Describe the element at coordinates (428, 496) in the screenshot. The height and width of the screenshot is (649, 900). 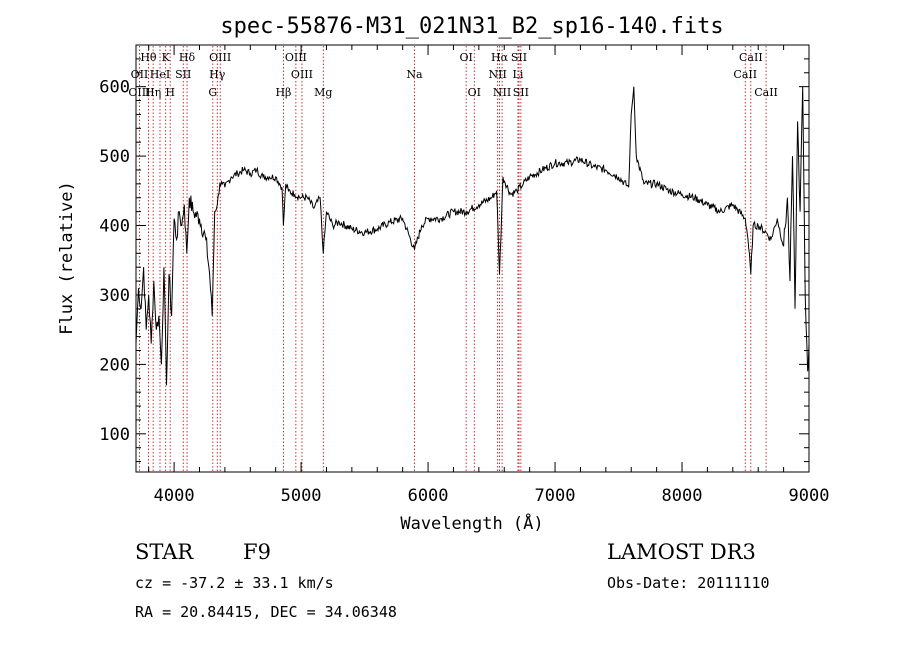
I see `x-tick-label-6000: 6000` at that location.